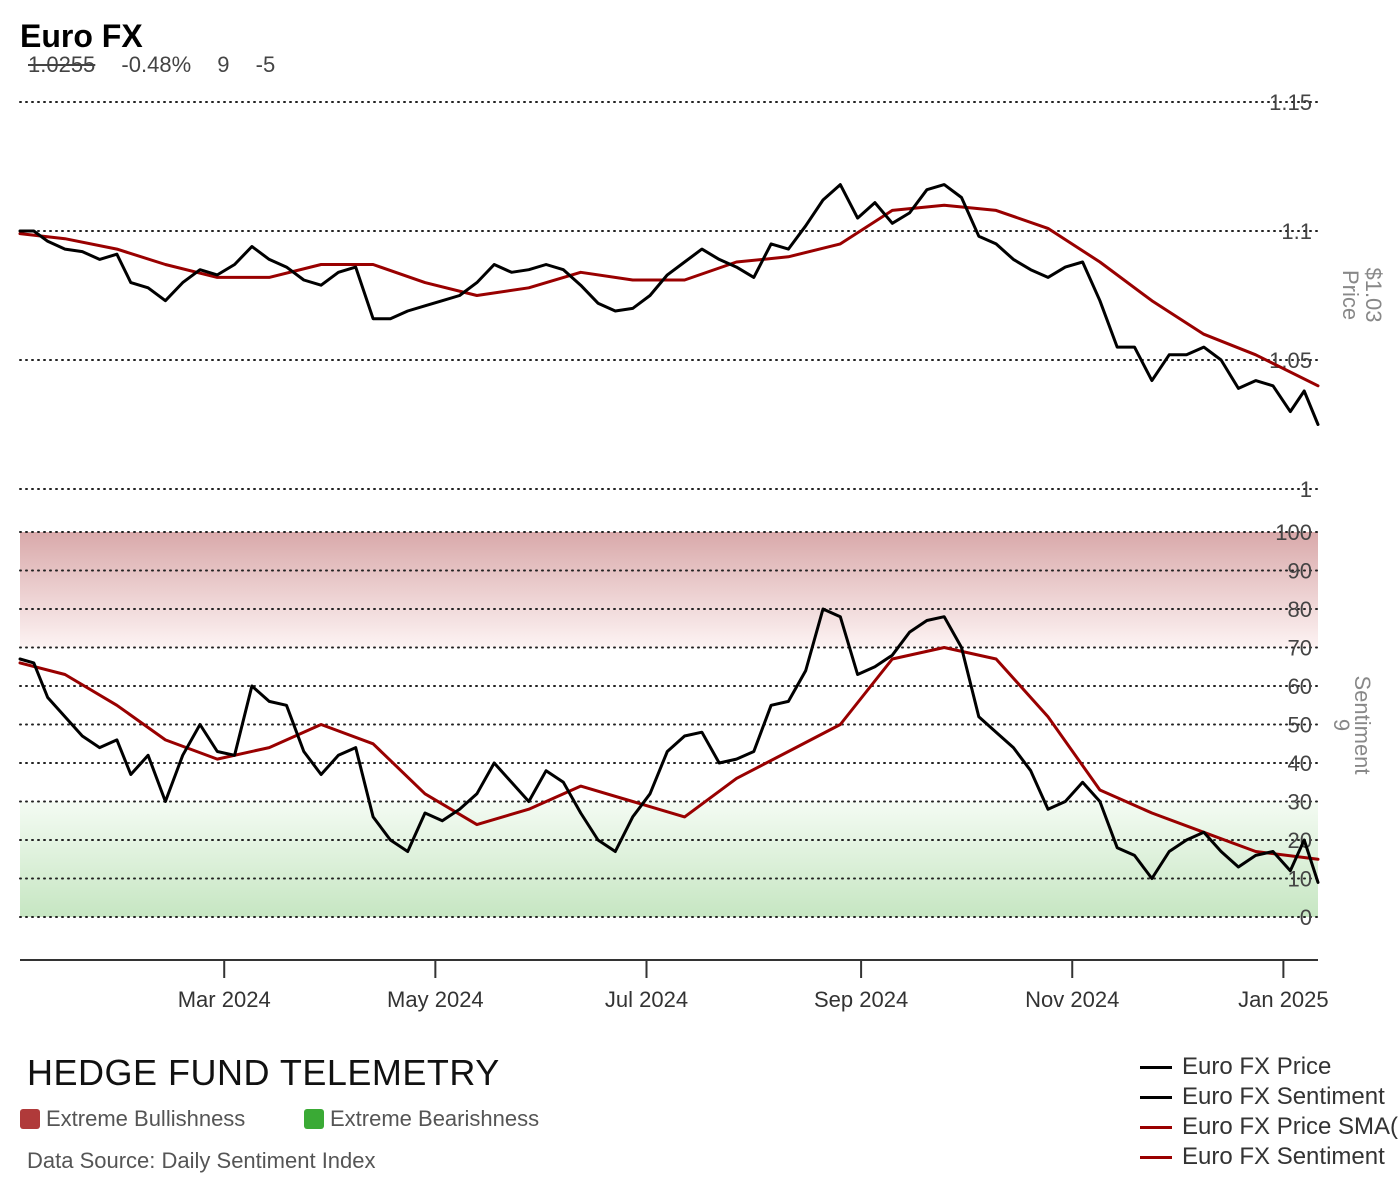  What do you see at coordinates (1296, 231) in the screenshot?
I see `price-tick-label: 1.1` at bounding box center [1296, 231].